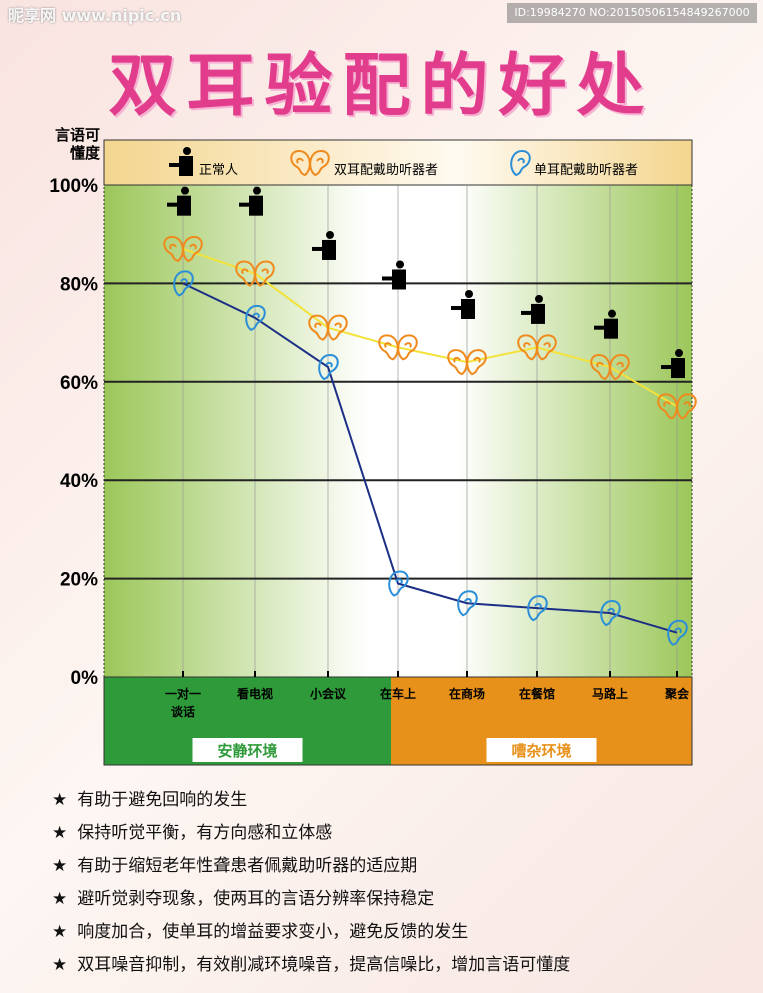  Describe the element at coordinates (386, 170) in the screenshot. I see `legend-label: 双耳配戴助听器者` at that location.